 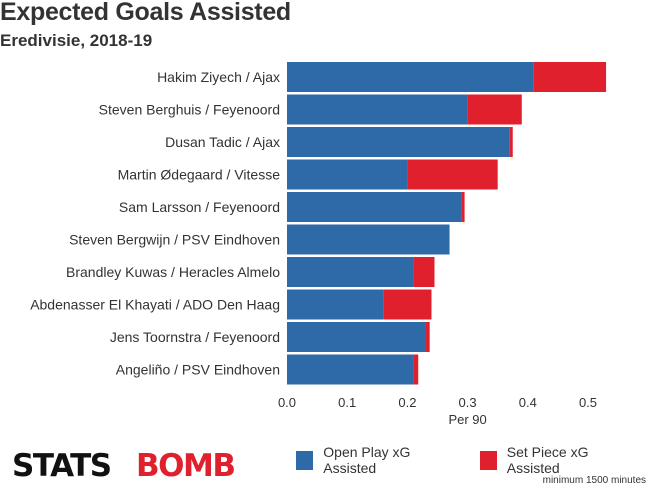 I want to click on x-axis-title: Per 90, so click(x=467, y=419).